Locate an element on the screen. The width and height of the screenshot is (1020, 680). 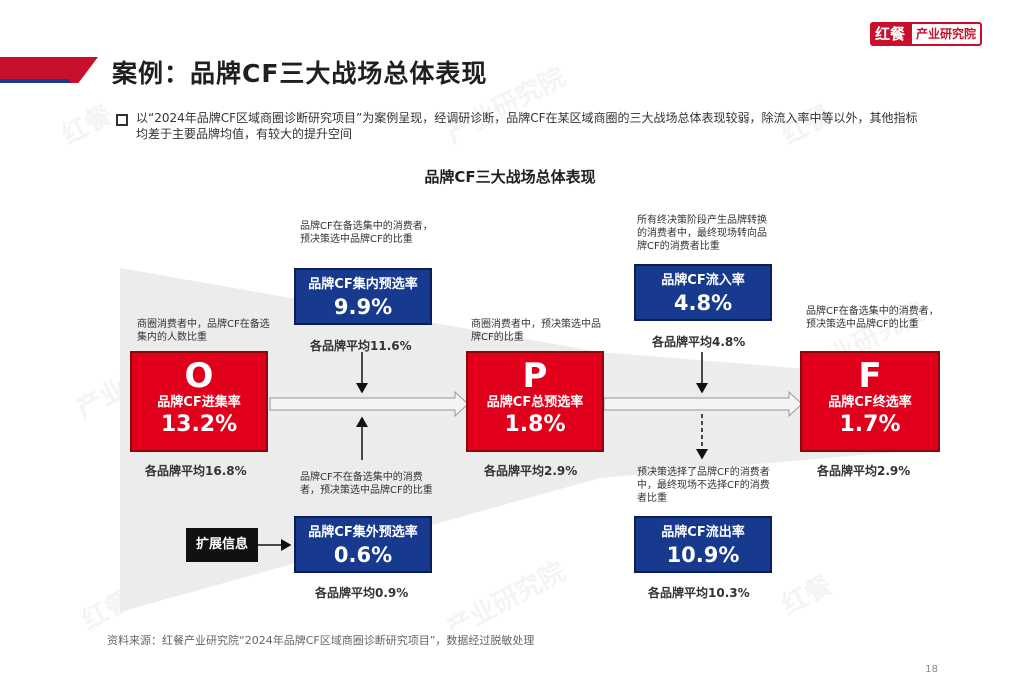
note-outflow: 预决策选择了品牌CF的消费者中，最终现场不选择CF的消费者比重 is located at coordinates (703, 485).